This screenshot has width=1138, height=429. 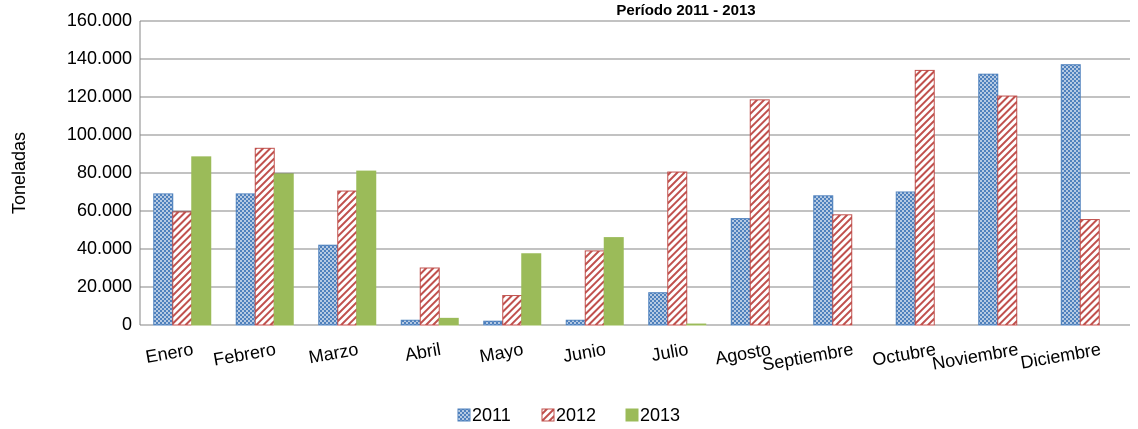 I want to click on y-tick-label: 120.000, so click(x=99, y=96).